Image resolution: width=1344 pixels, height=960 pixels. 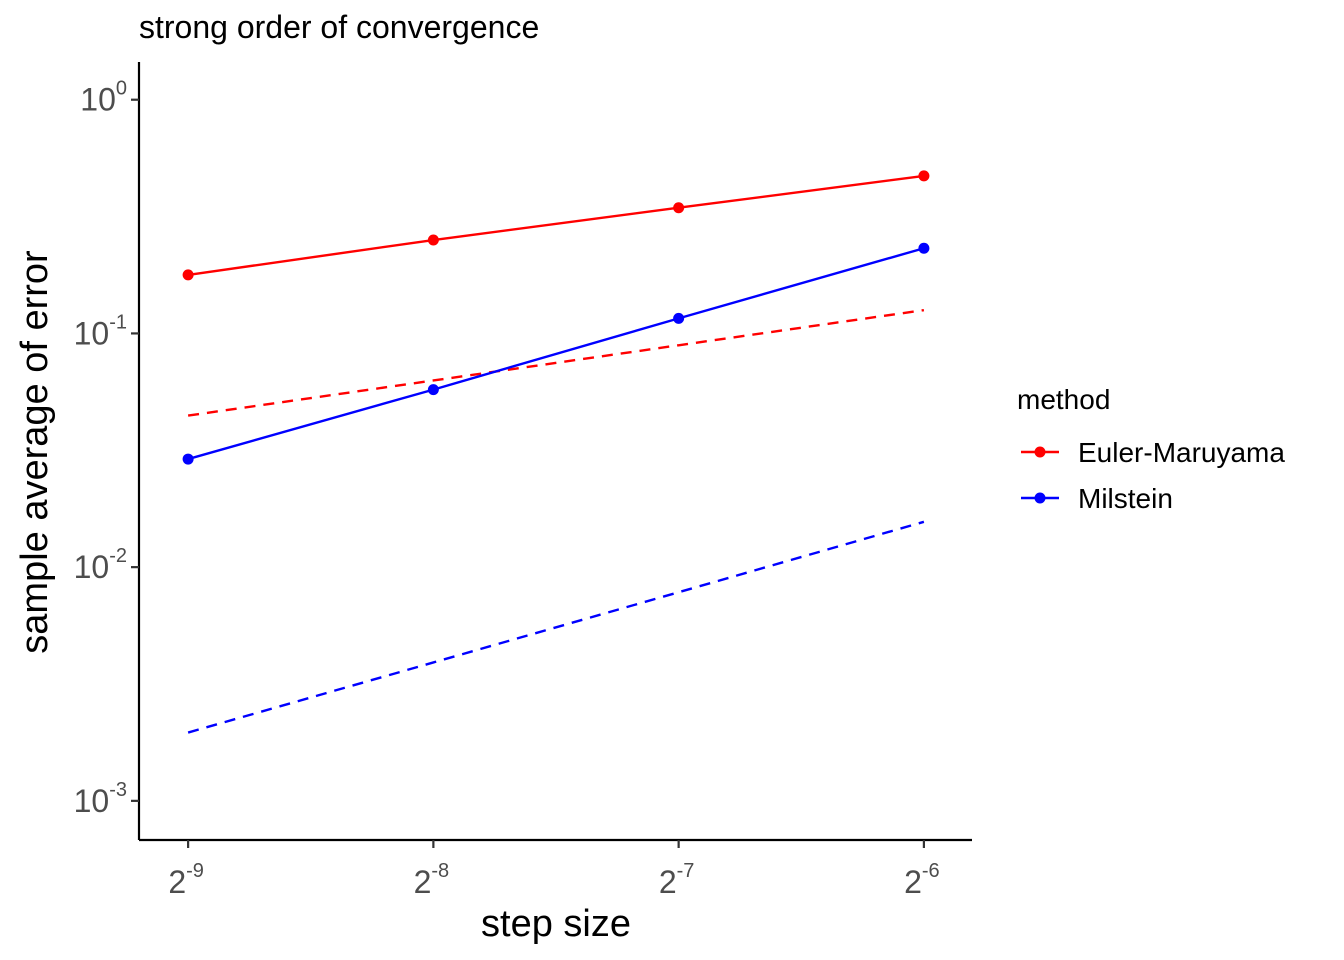 I want to click on legend-label-milstein: Milstein, so click(x=1125, y=498).